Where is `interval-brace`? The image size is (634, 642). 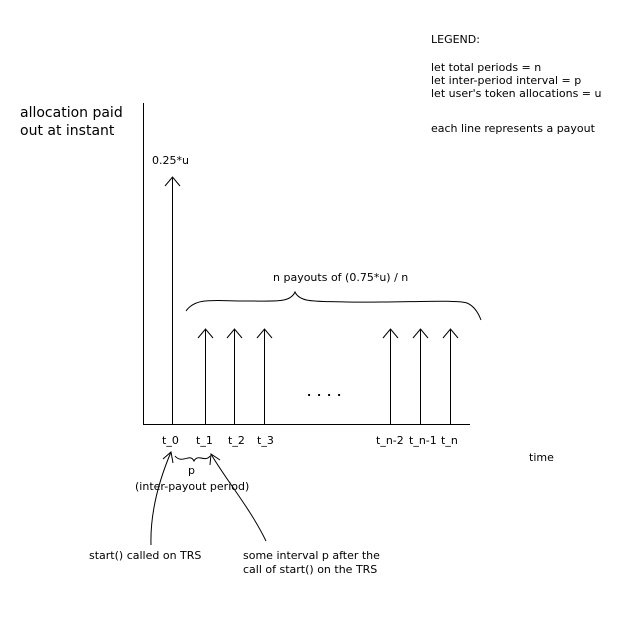 interval-brace is located at coordinates (192, 459).